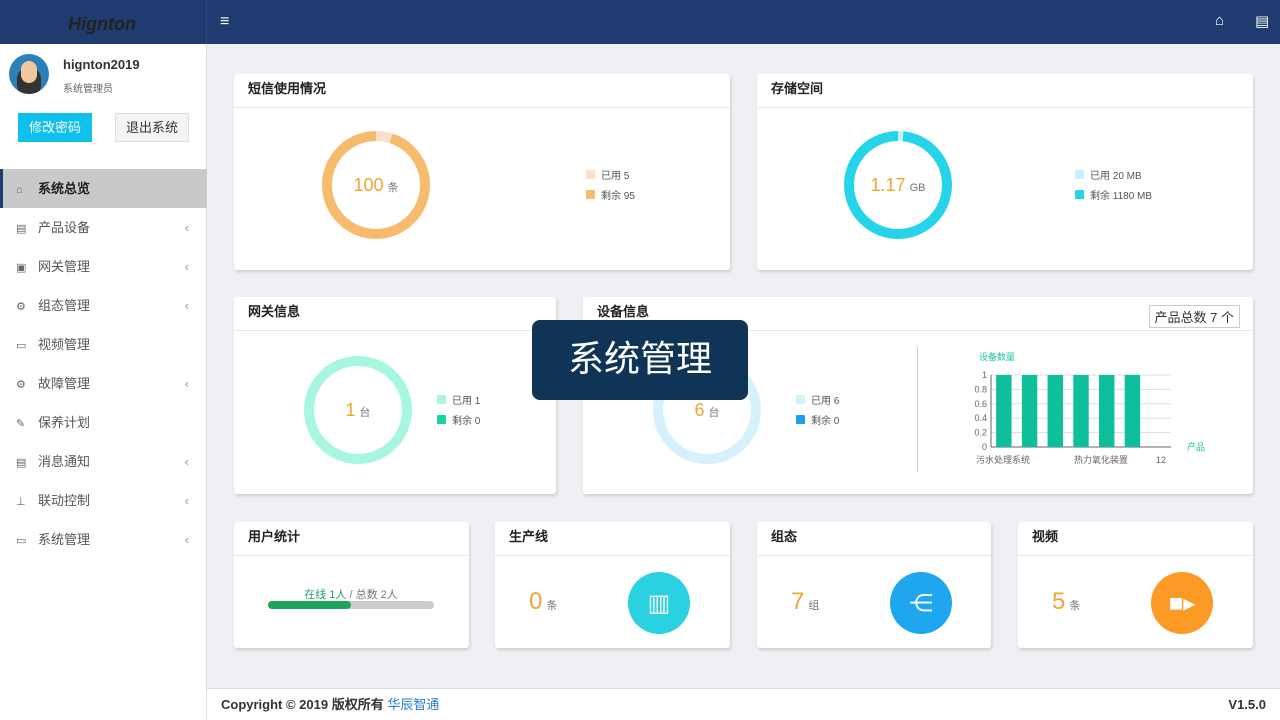 The image size is (1280, 720). Describe the element at coordinates (64, 422) in the screenshot. I see `sidebar-item-label: 保养计划` at that location.